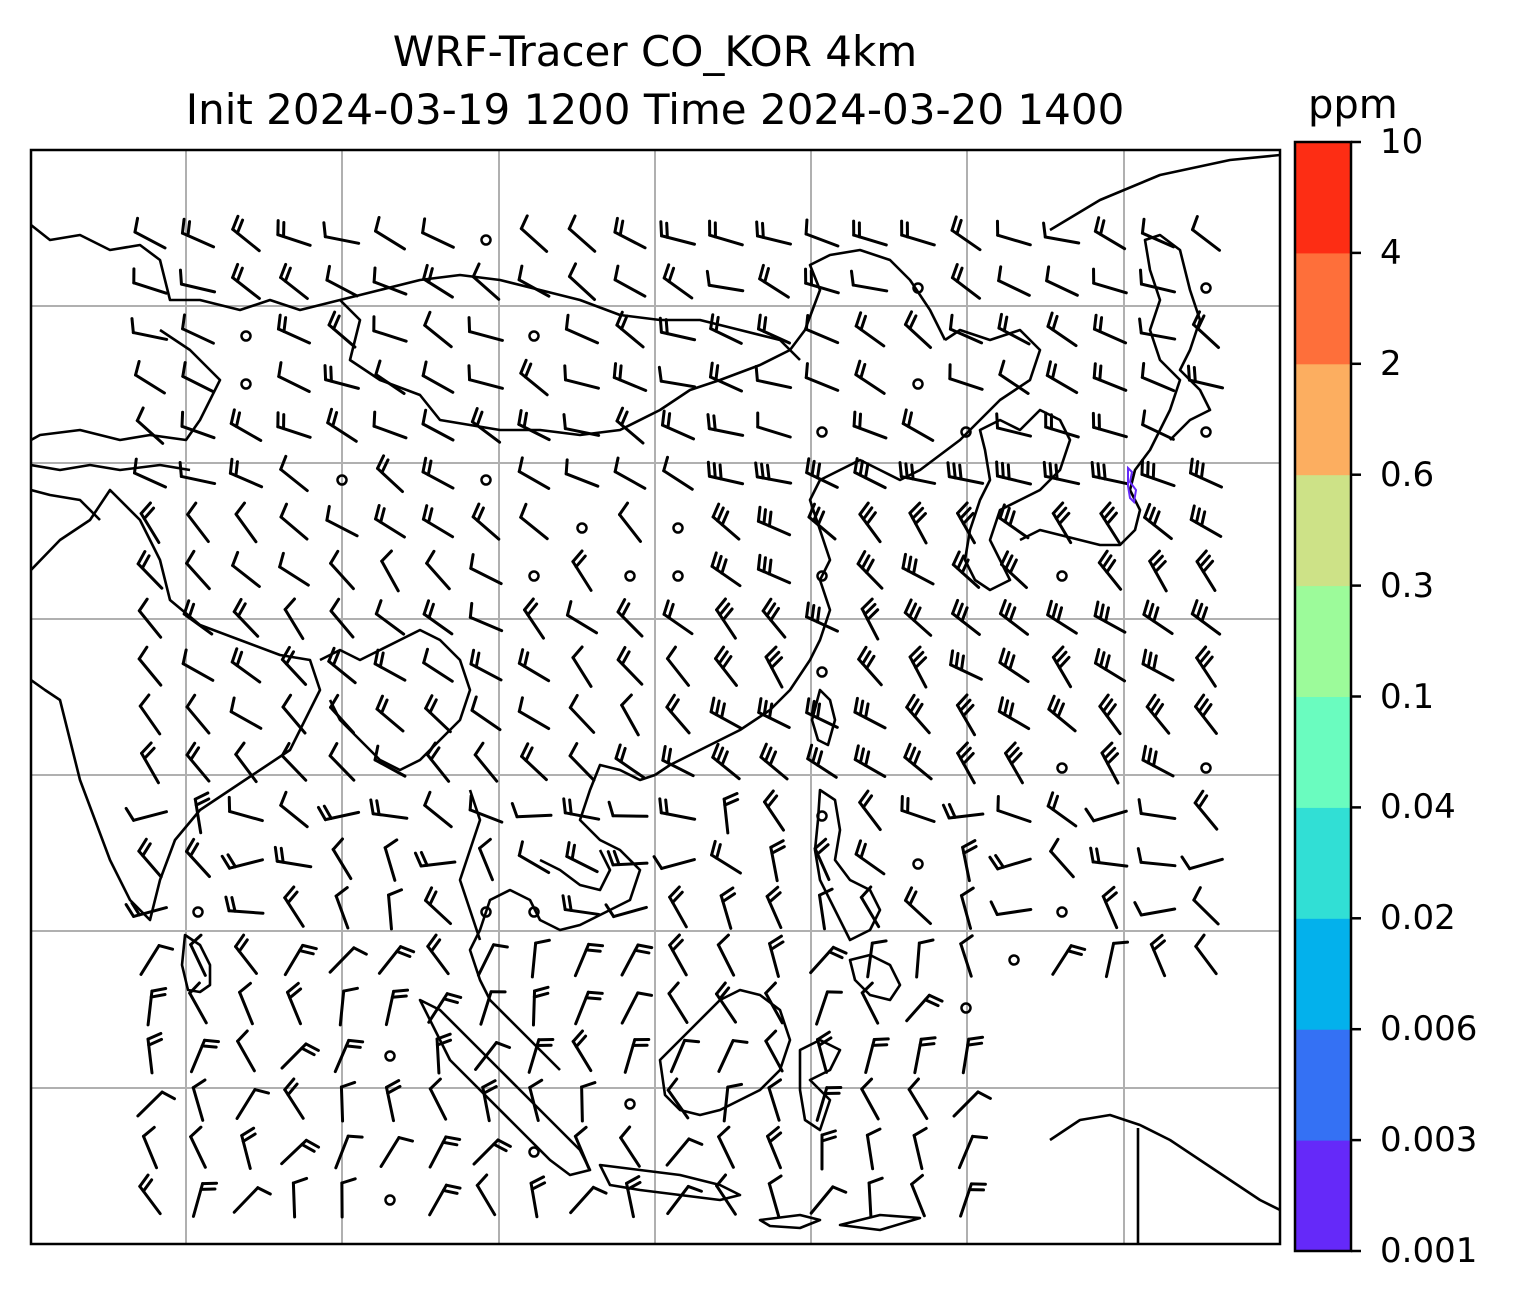 This screenshot has width=1528, height=1306. I want to click on coast-borneo, so click(725, 1052).